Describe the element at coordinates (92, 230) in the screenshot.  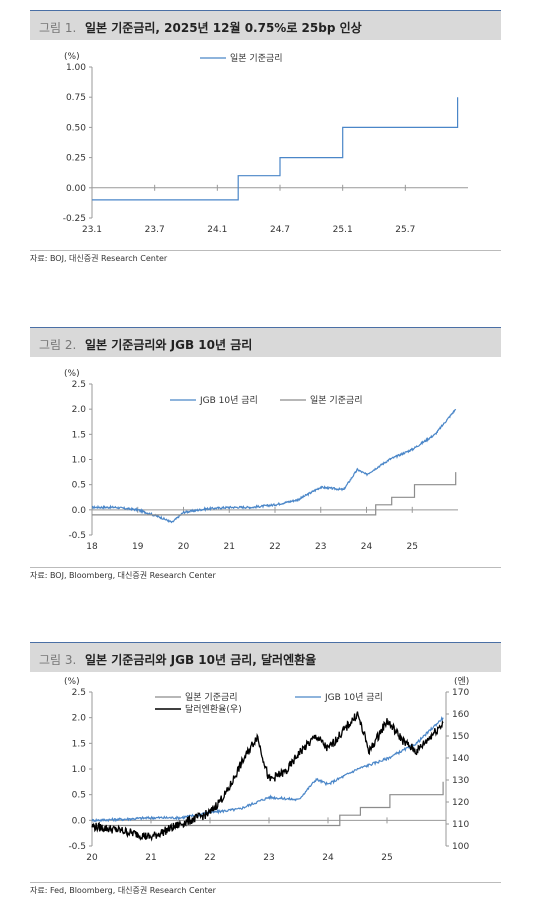
I see `x-tick-label: 23.1` at that location.